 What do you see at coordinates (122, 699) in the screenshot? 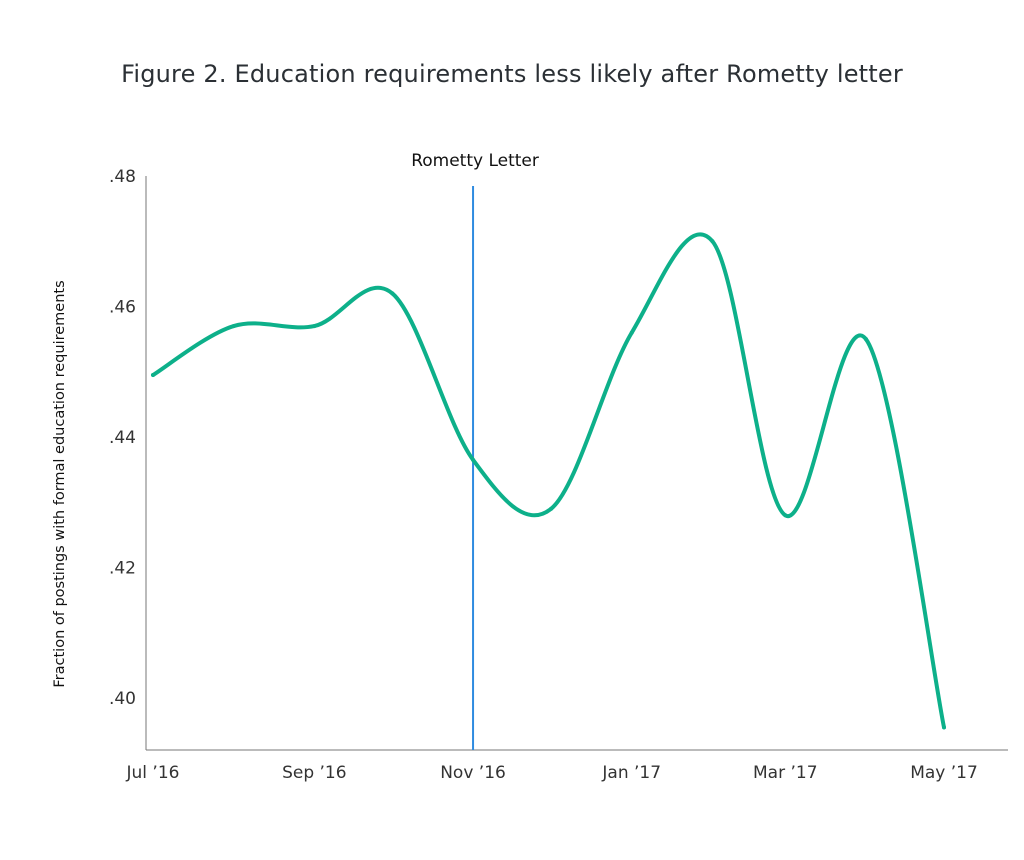
I see `y-tick-label: .40` at bounding box center [122, 699].